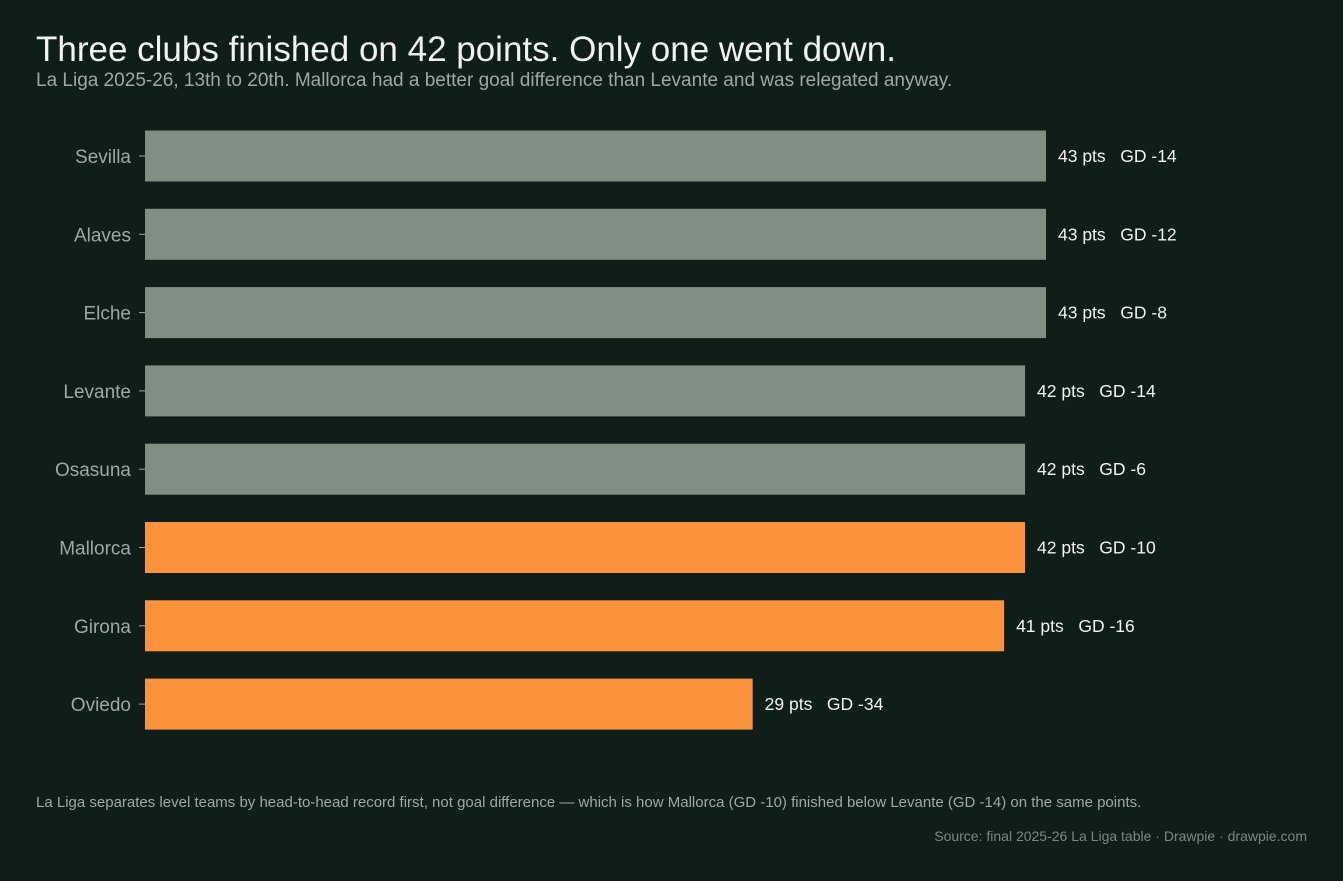 The width and height of the screenshot is (1343, 881). I want to click on data-label-elche: 43 pts GD -8, so click(1112, 313).